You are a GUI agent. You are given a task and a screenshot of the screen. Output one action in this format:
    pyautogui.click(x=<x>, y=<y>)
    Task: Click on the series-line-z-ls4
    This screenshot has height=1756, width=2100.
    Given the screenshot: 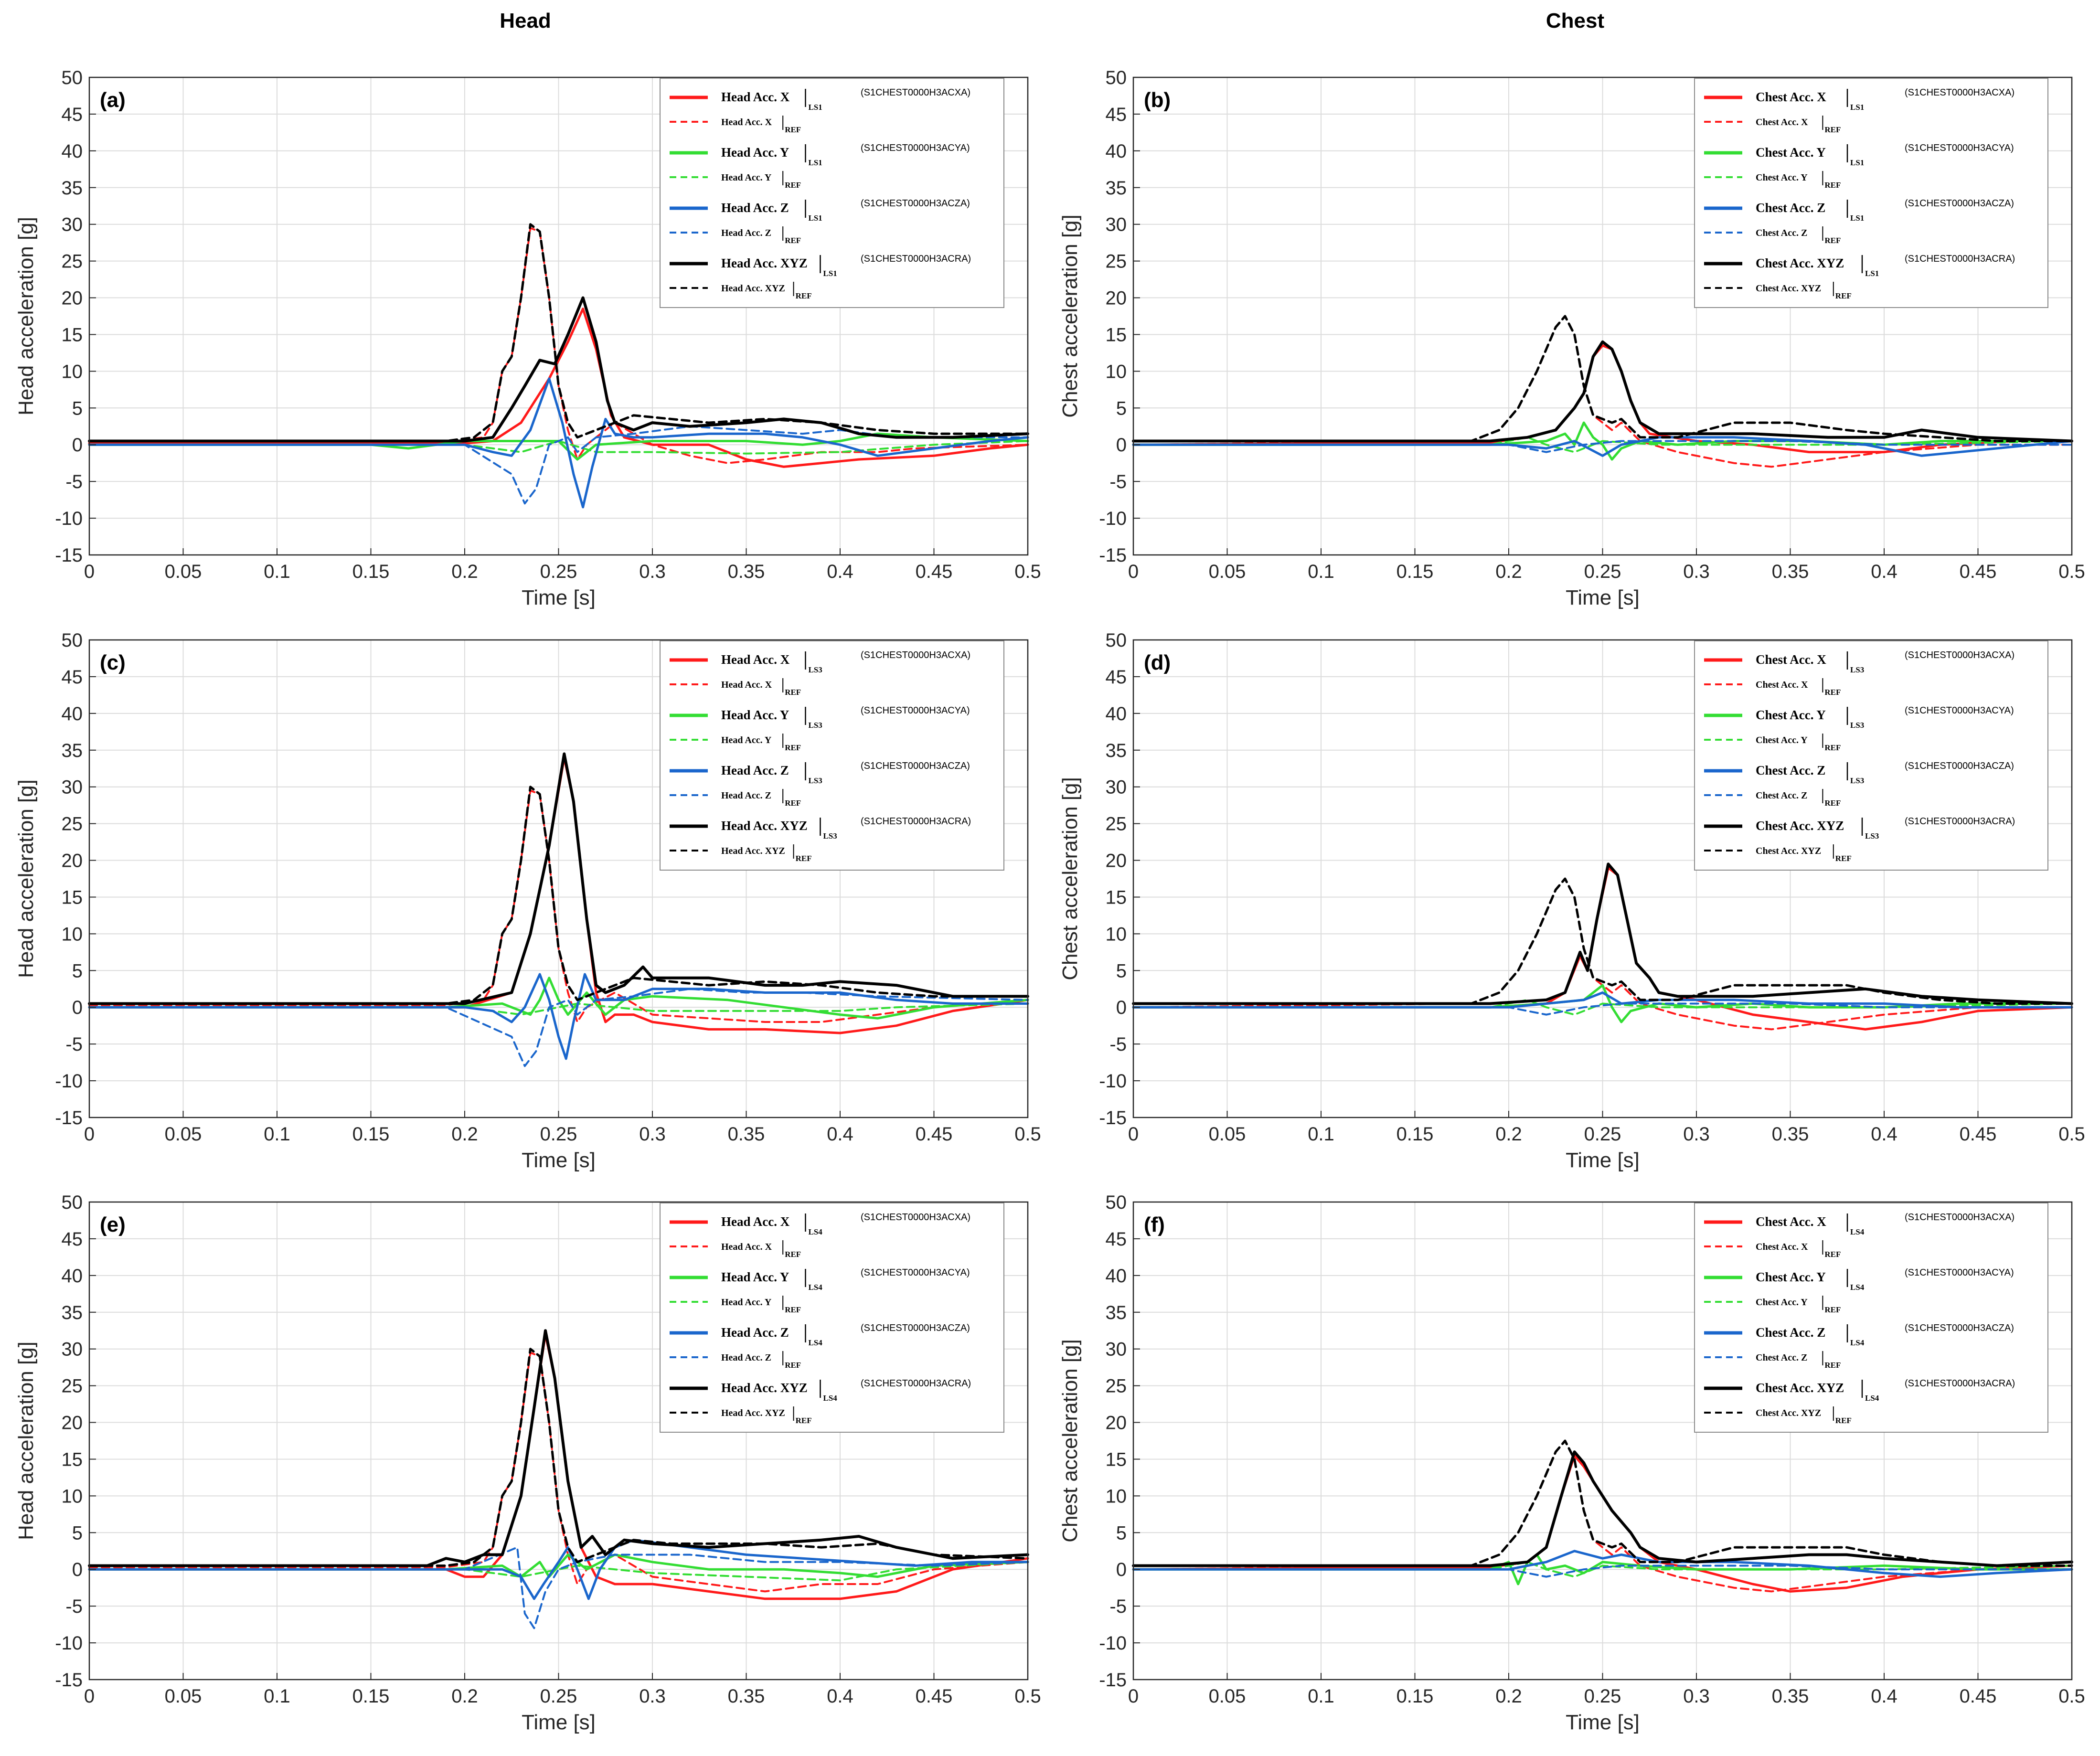 What is the action you would take?
    pyautogui.click(x=558, y=1570)
    